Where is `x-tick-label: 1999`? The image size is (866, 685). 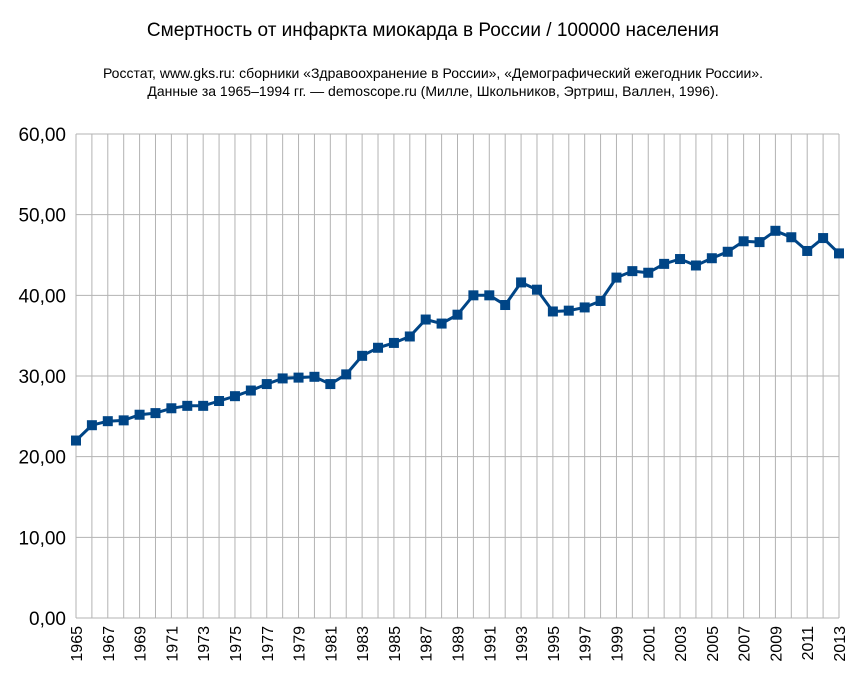
x-tick-label: 1999 is located at coordinates (617, 644).